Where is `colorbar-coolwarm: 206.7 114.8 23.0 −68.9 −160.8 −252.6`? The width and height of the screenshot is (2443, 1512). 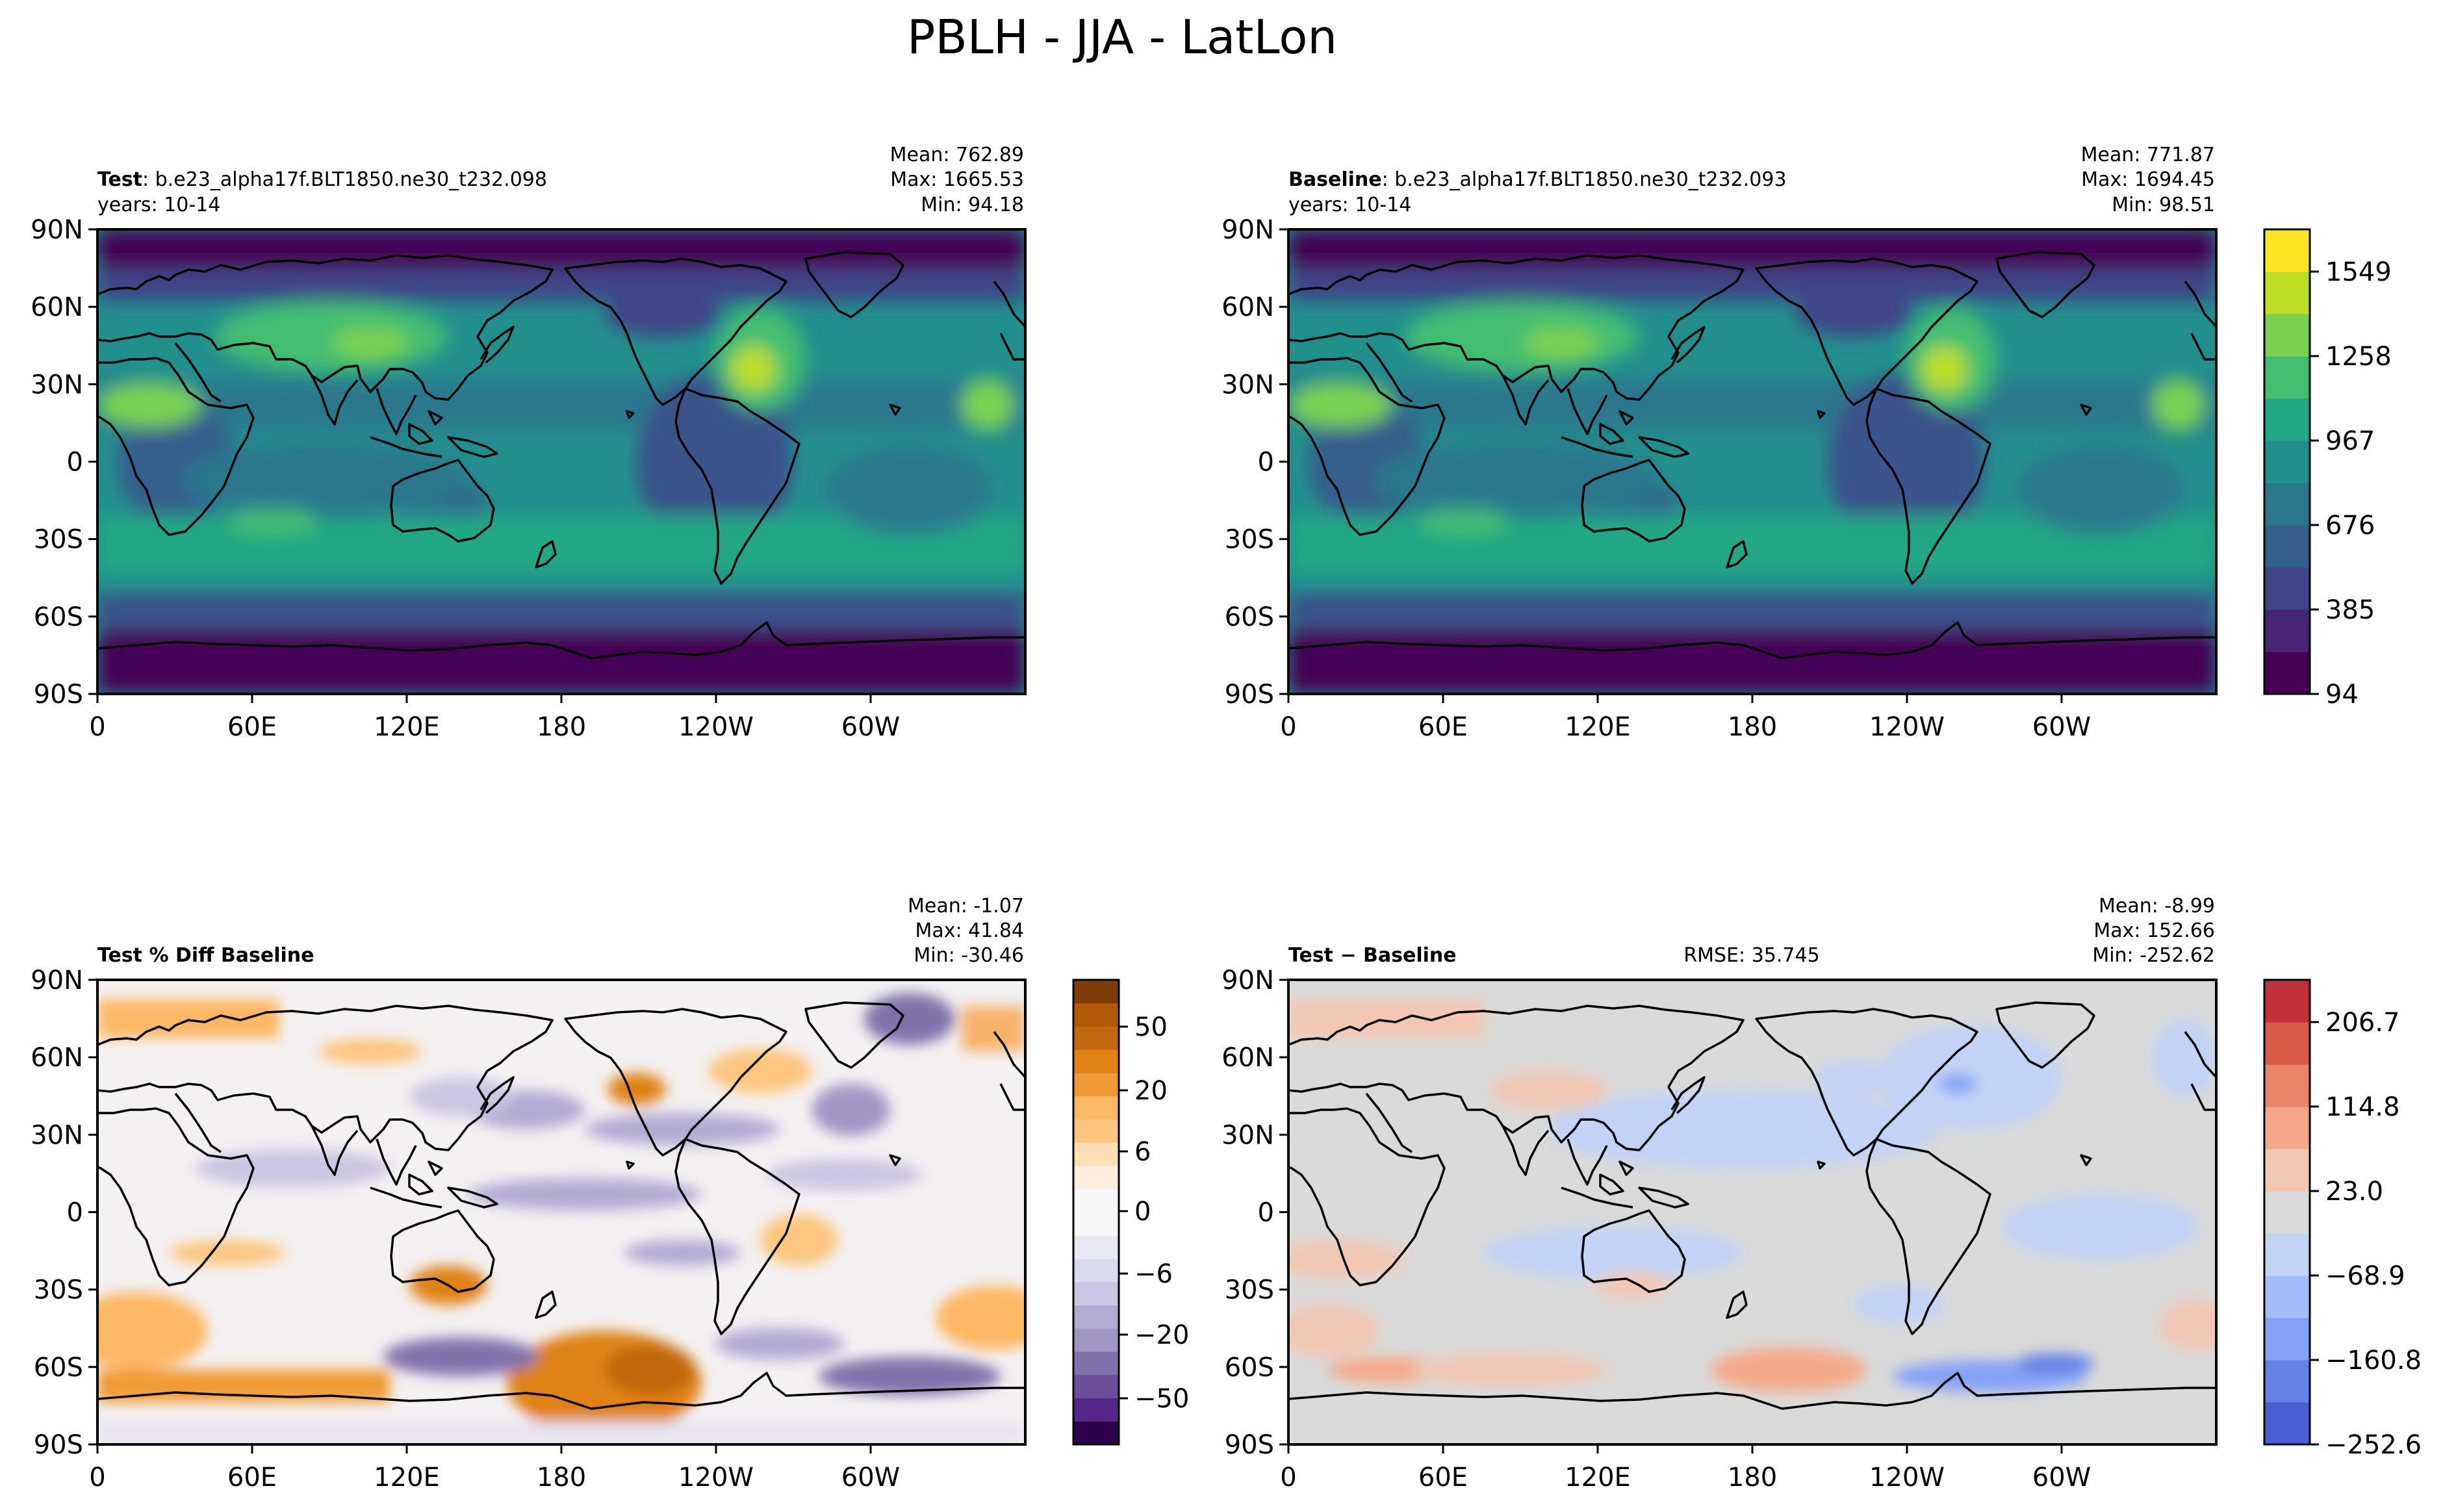
colorbar-coolwarm: 206.7 114.8 23.0 −68.9 −160.8 −252.6 is located at coordinates (2342, 1219).